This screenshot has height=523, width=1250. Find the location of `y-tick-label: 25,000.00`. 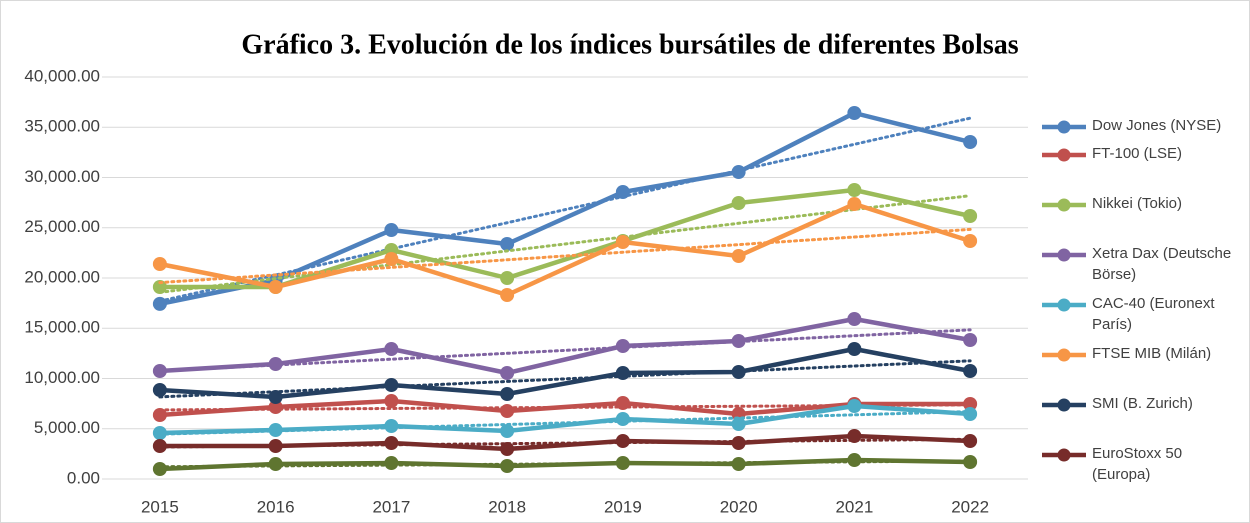

y-tick-label: 25,000.00 is located at coordinates (62, 226).